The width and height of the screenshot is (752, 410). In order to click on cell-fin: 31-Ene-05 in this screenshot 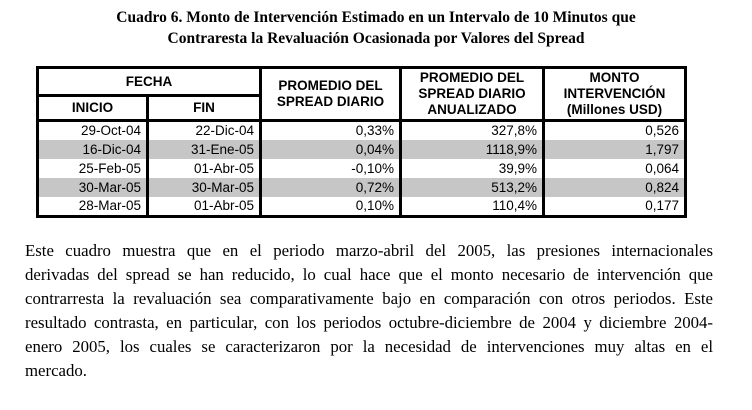, I will do `click(204, 149)`.